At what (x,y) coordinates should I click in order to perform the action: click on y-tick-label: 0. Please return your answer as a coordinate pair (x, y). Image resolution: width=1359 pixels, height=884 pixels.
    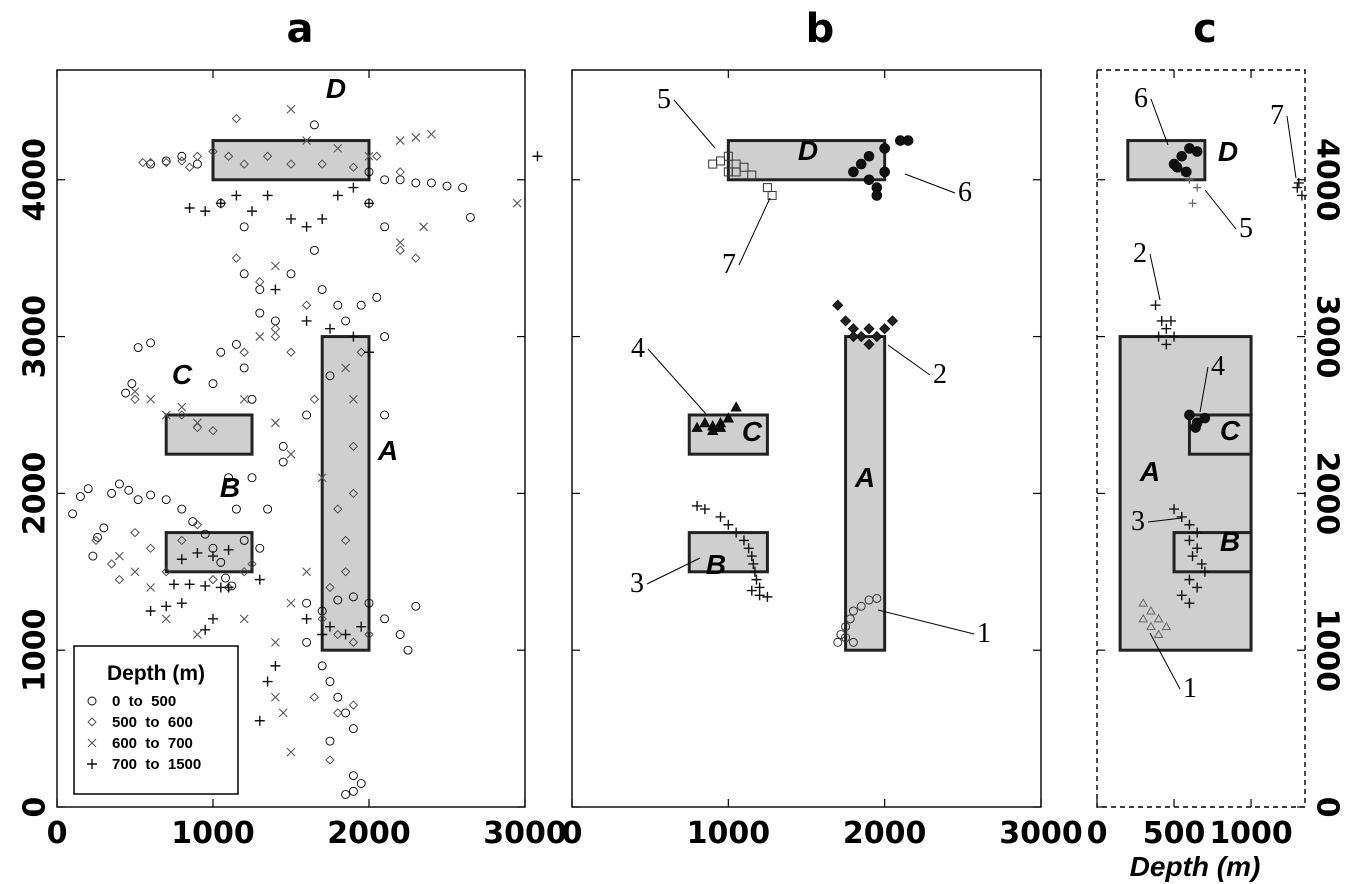
    Looking at the image, I should click on (1327, 807).